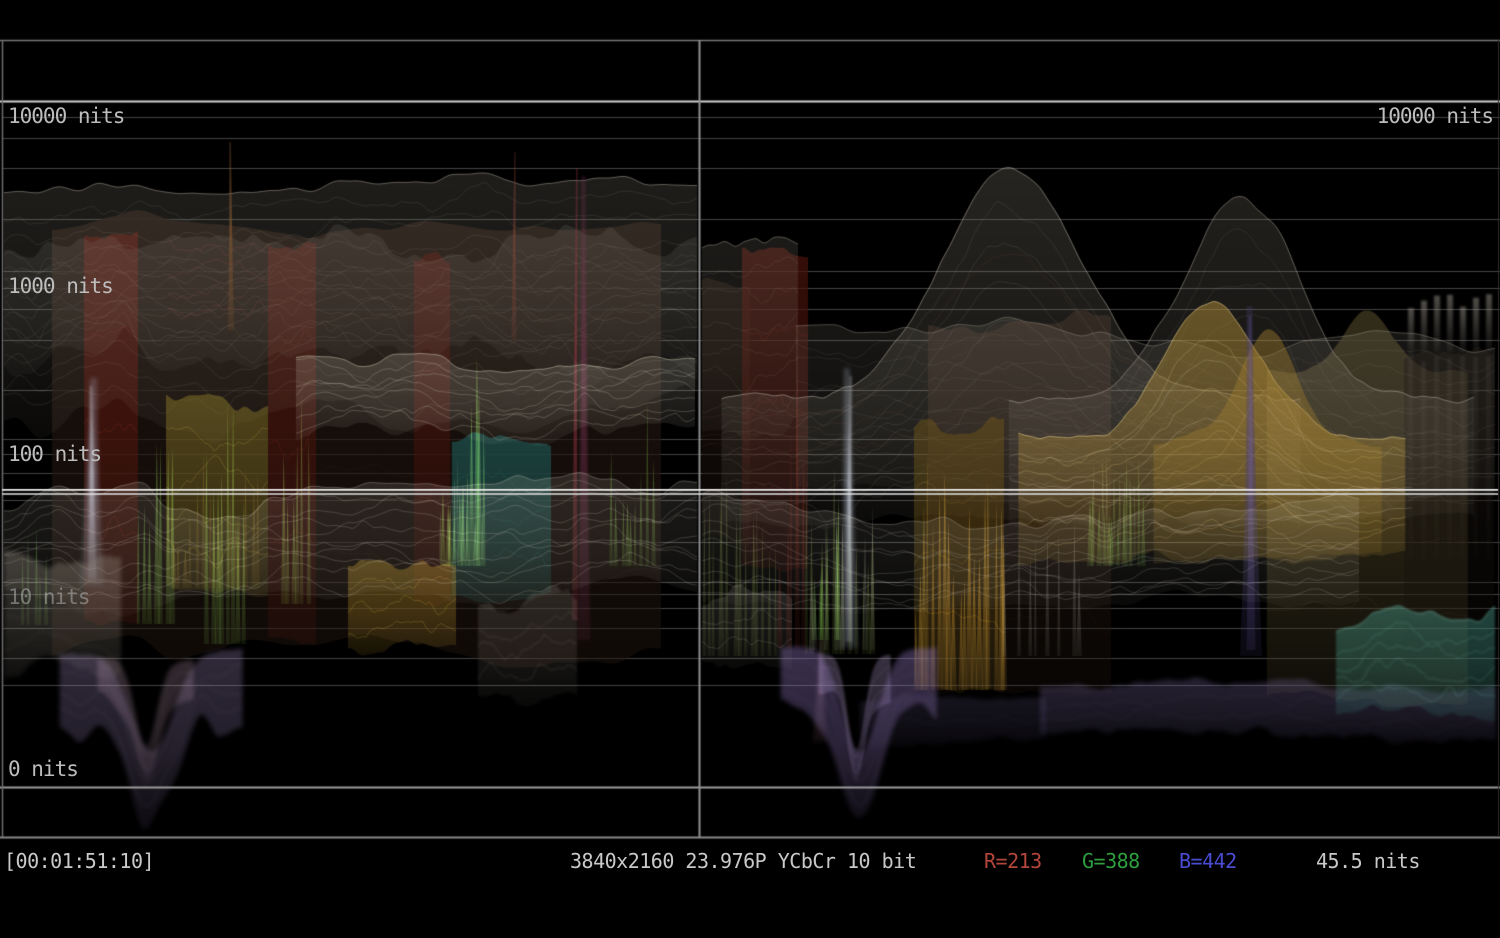 Image resolution: width=1500 pixels, height=938 pixels. What do you see at coordinates (743, 861) in the screenshot?
I see `format-readout: 3840x2160 23.976P YCbCr 10 bit` at bounding box center [743, 861].